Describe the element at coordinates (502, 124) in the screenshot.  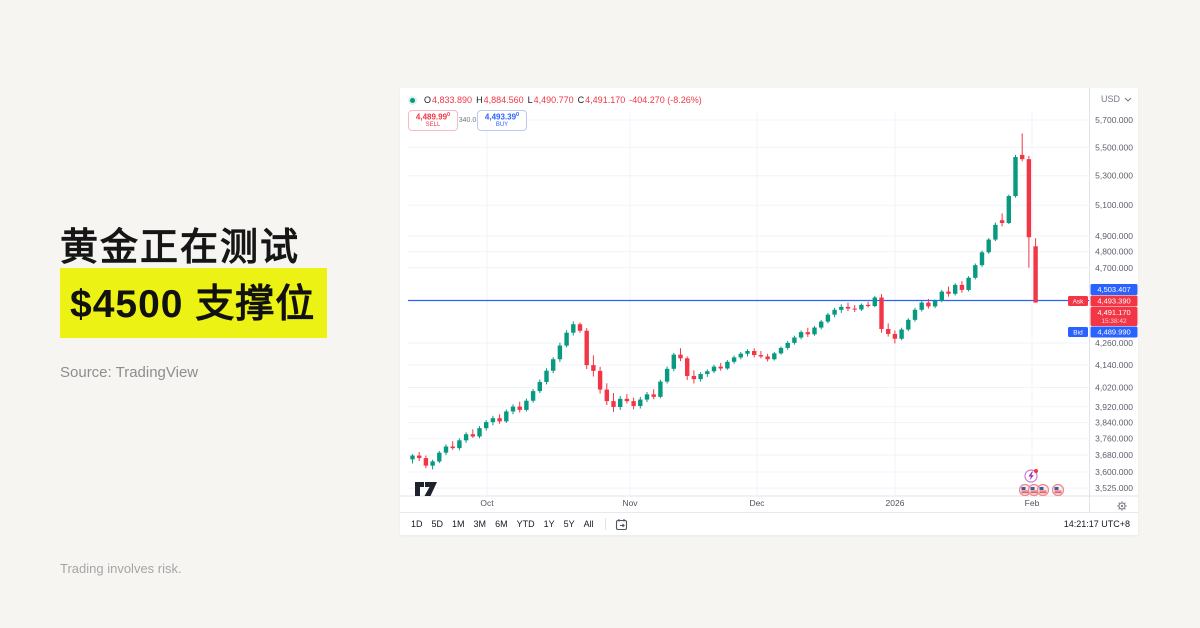
I see `buy-label: BUY` at that location.